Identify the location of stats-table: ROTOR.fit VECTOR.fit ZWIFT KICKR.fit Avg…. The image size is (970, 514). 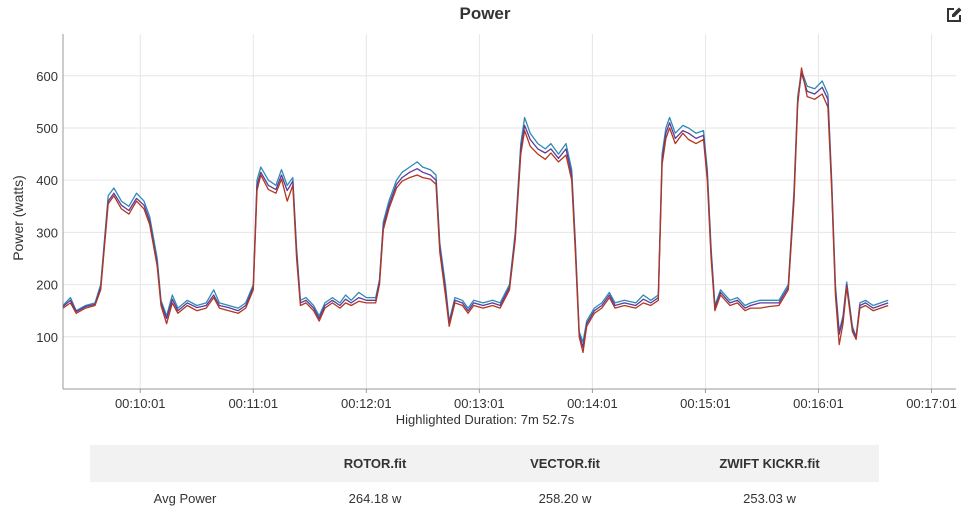
(484, 479).